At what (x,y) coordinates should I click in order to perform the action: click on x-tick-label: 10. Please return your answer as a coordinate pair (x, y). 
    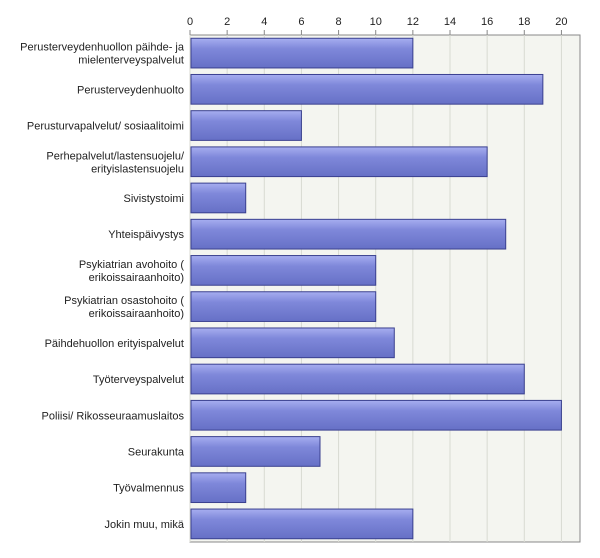
    Looking at the image, I should click on (376, 22).